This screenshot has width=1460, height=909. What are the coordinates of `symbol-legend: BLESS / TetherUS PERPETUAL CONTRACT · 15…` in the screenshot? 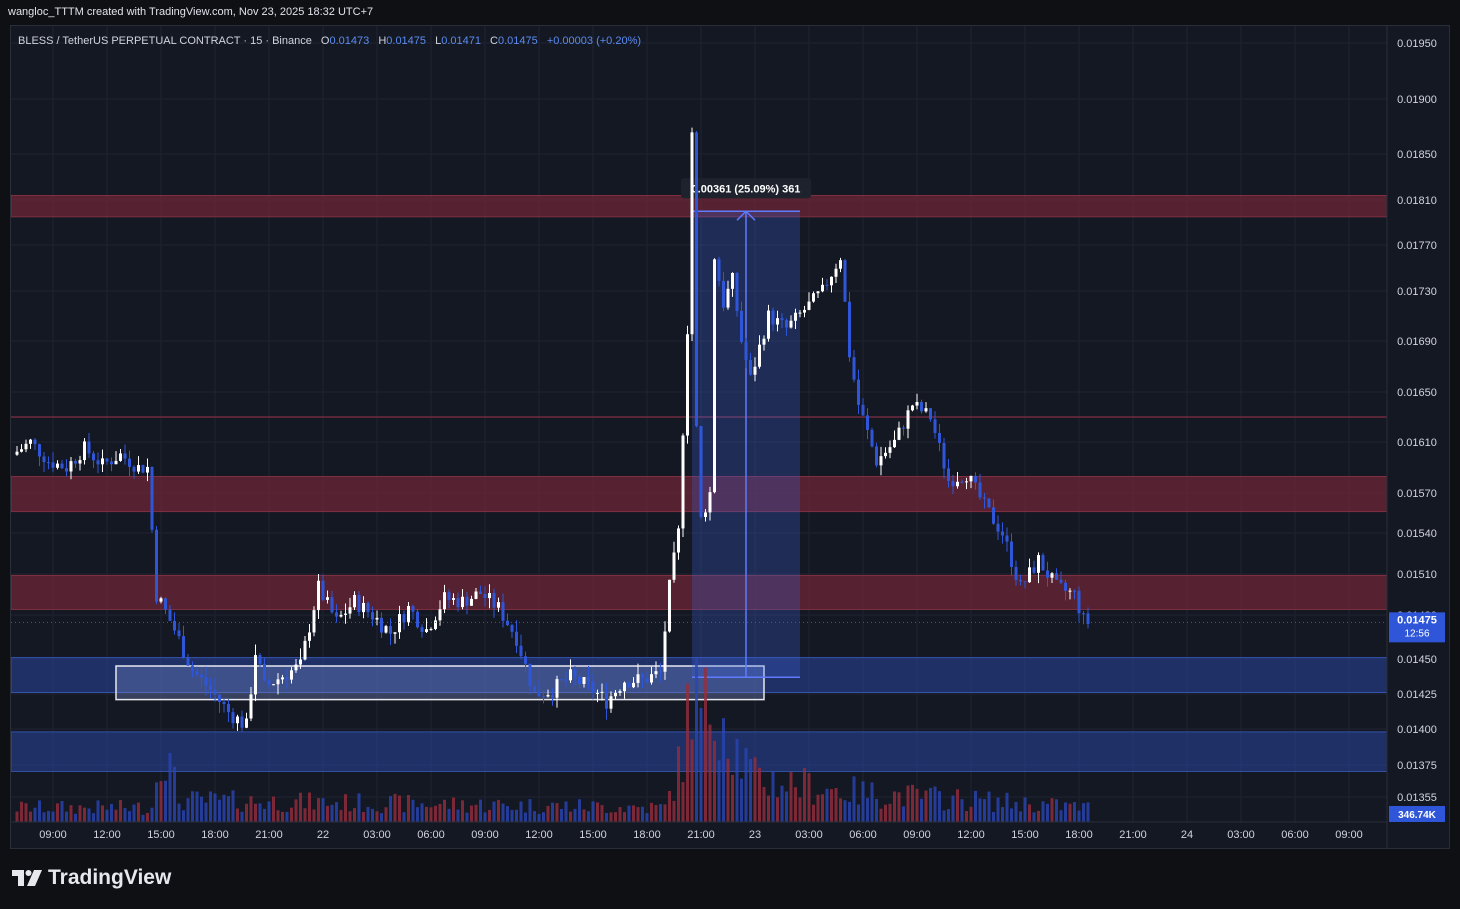 It's located at (329, 41).